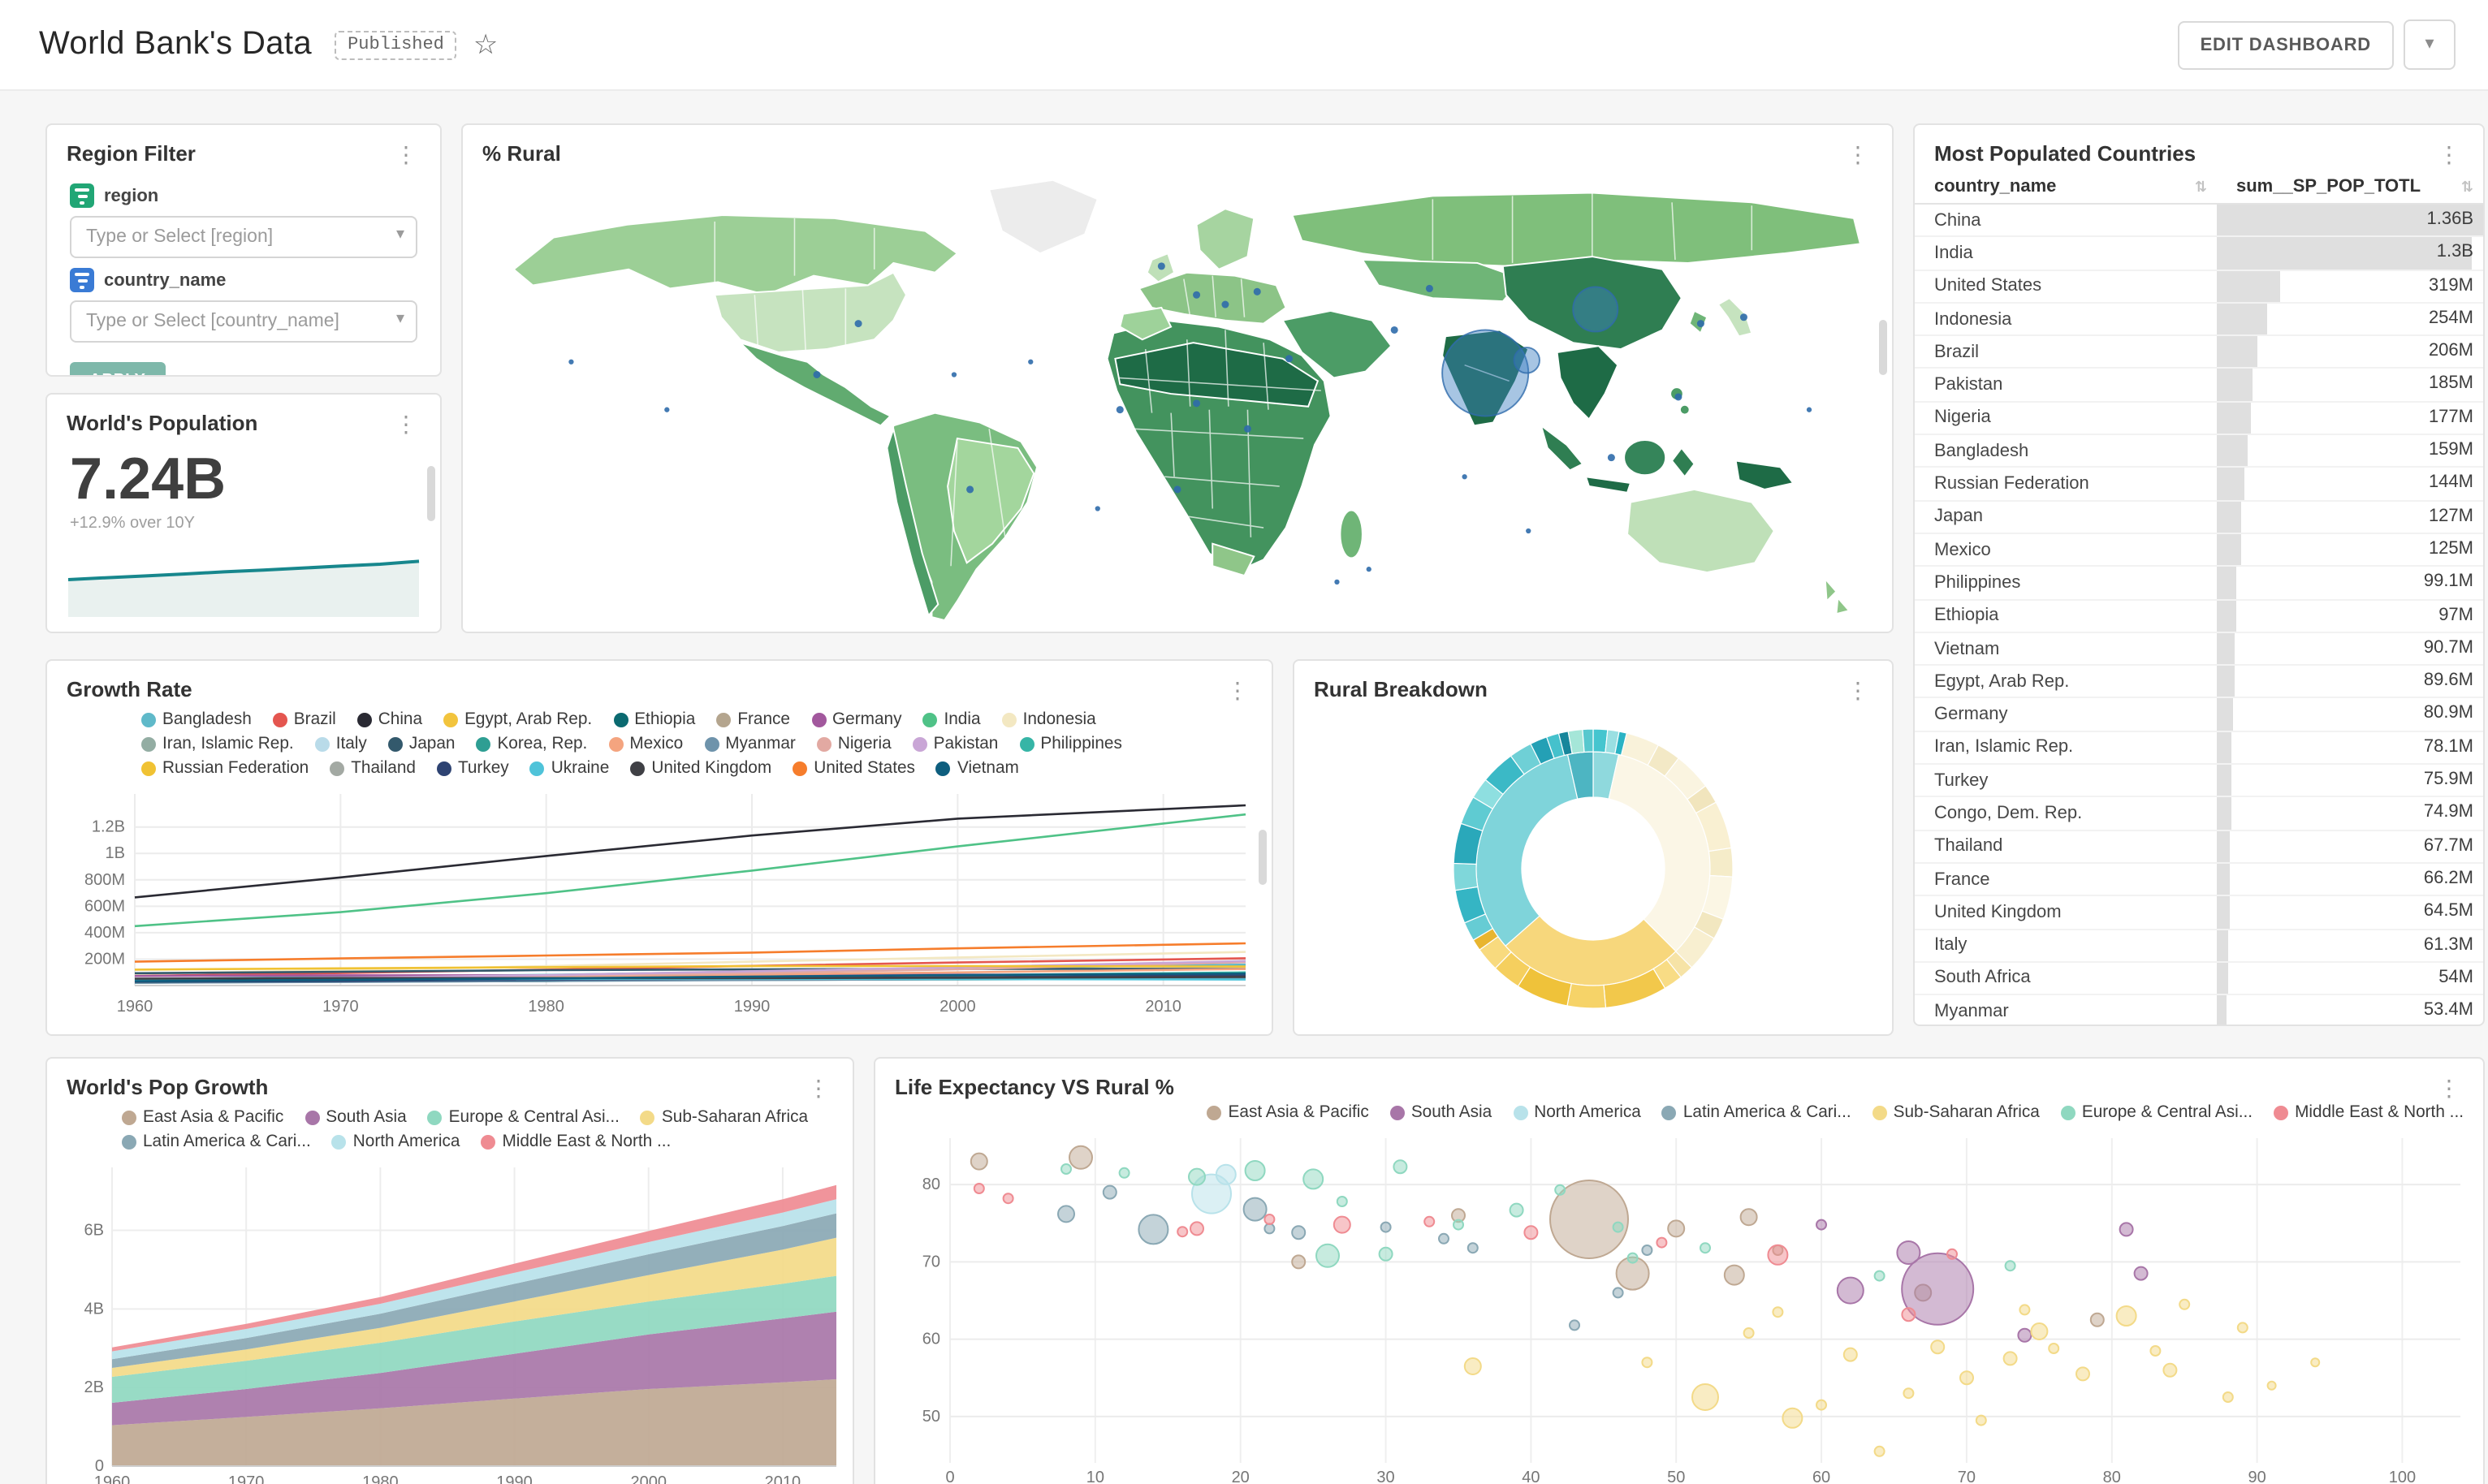 The image size is (2488, 1484). Describe the element at coordinates (2199, 748) in the screenshot. I see `table-row: Iran, Islamic Rep. 78.1M` at that location.